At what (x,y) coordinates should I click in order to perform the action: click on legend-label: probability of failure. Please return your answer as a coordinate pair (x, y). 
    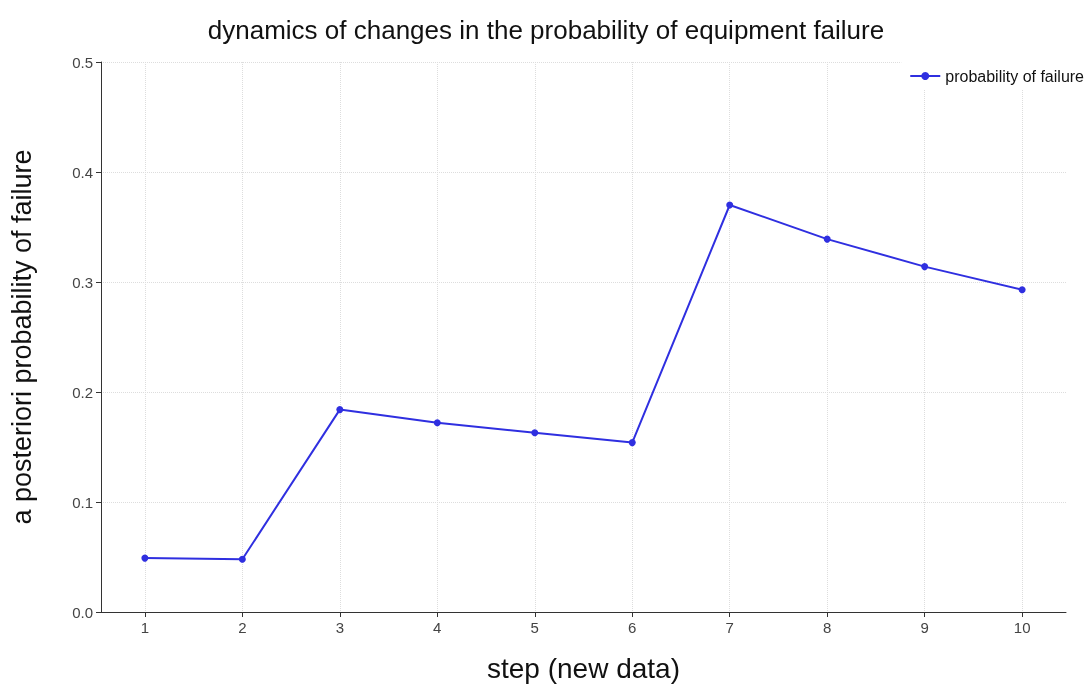
    Looking at the image, I should click on (1015, 76).